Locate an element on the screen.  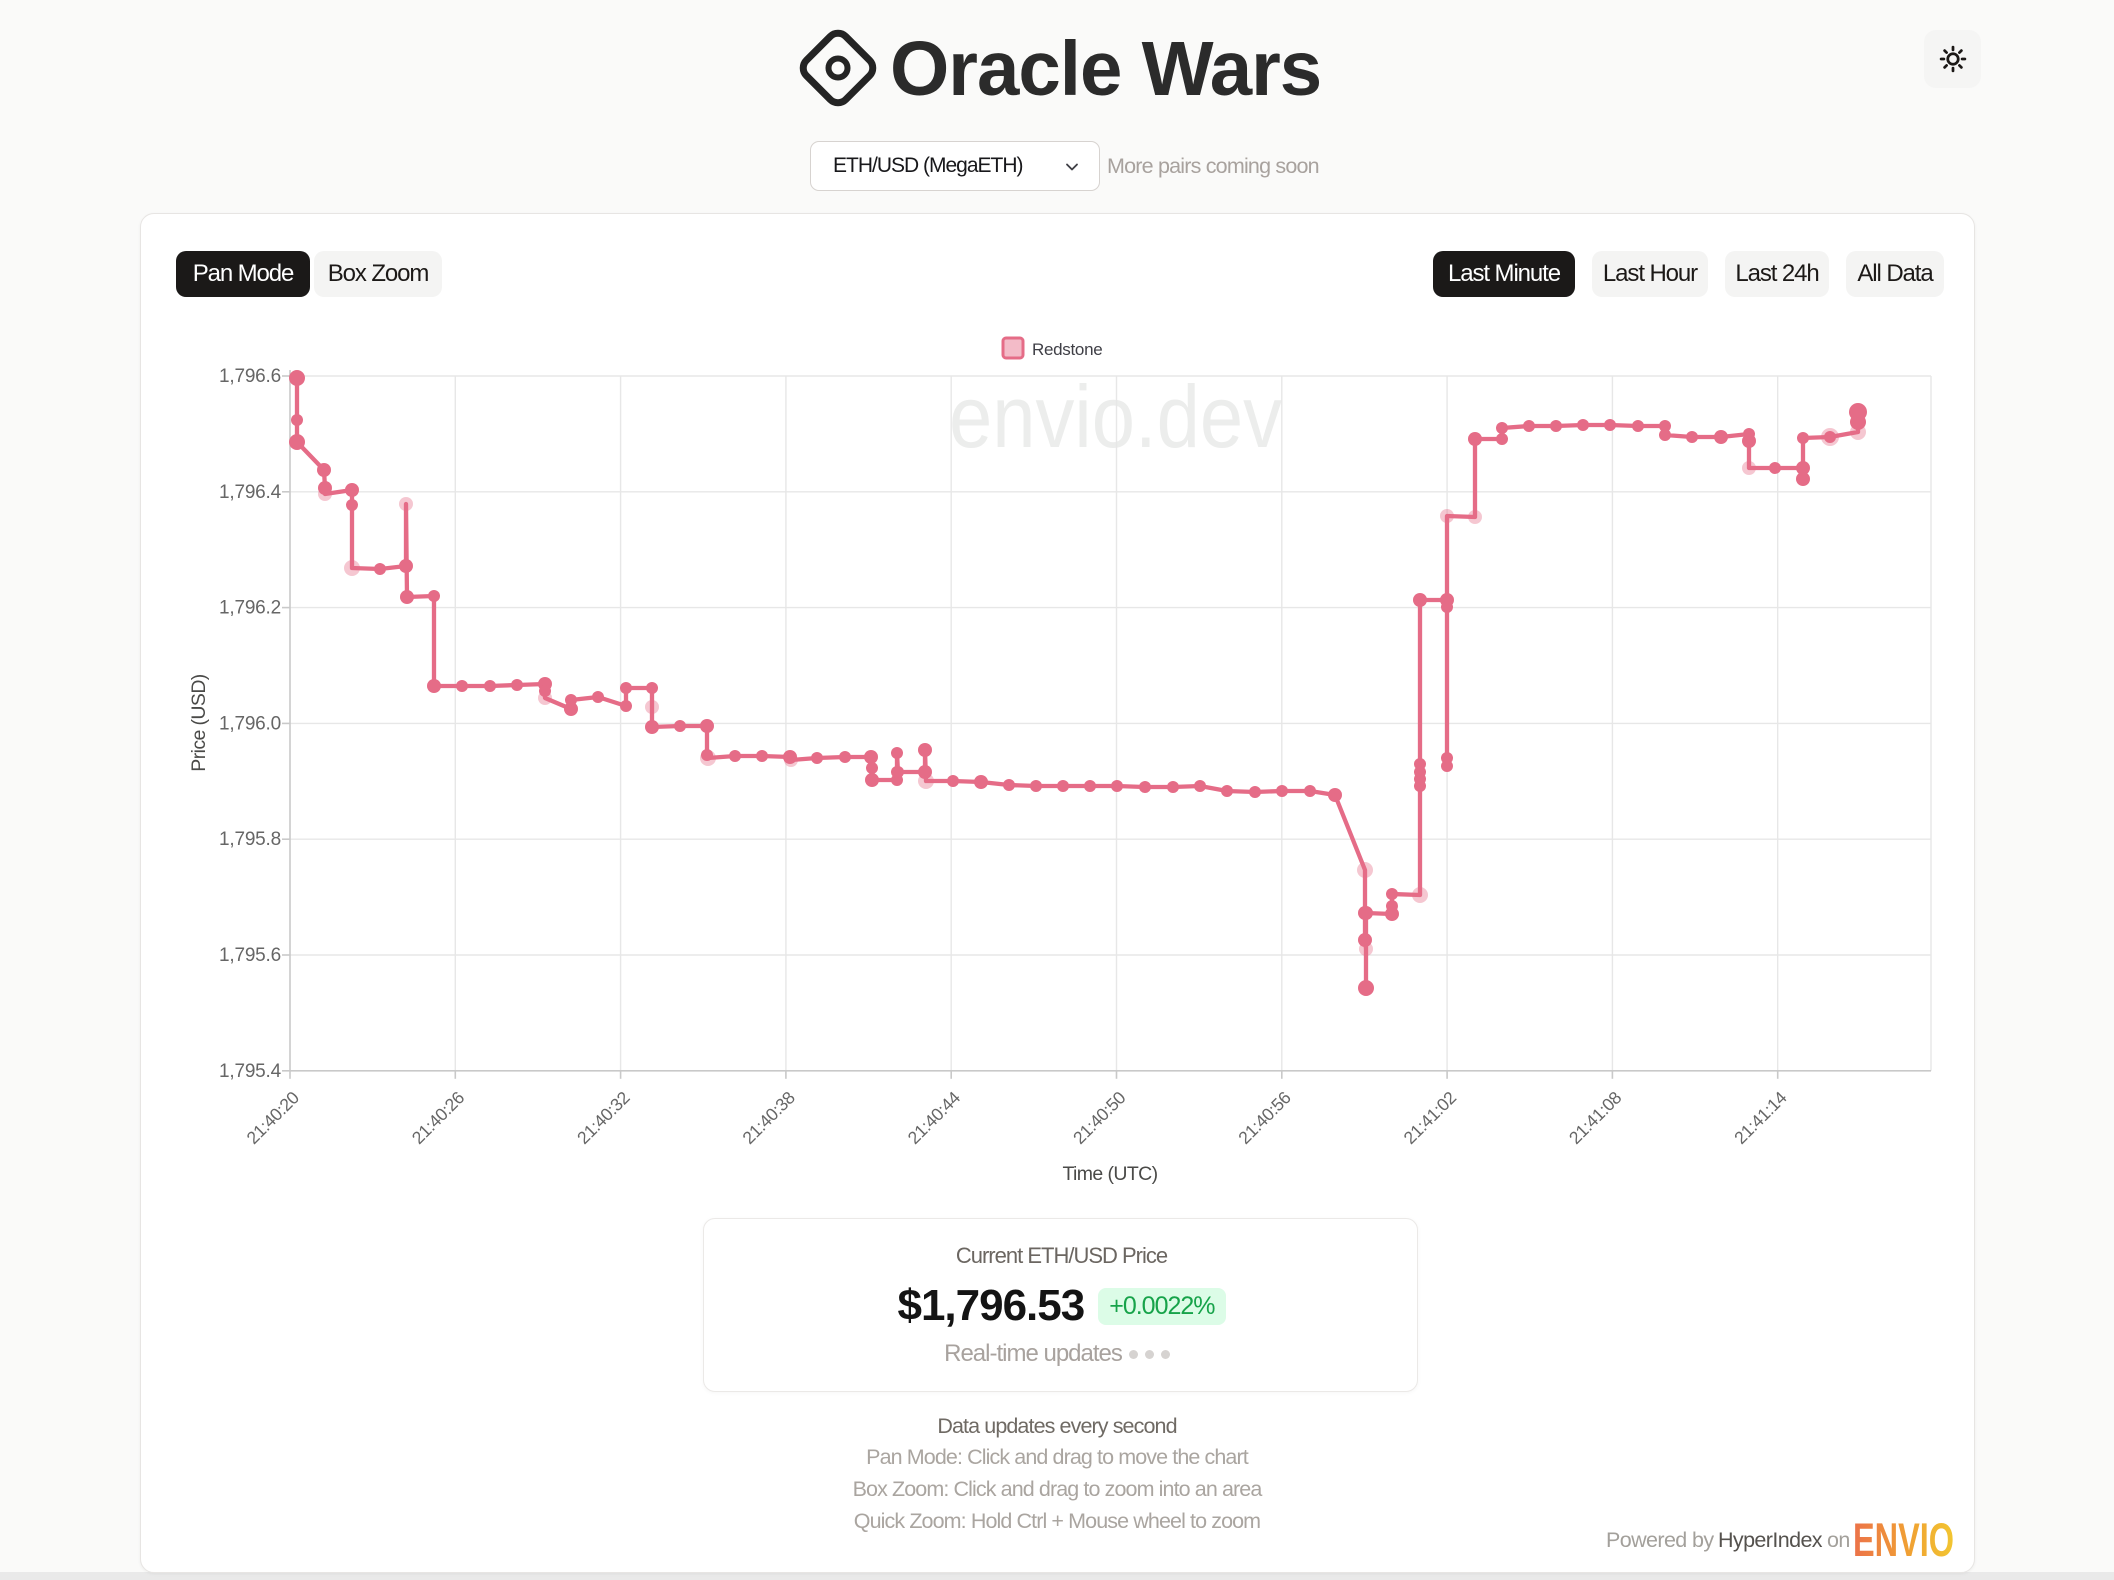
svg-text: 21:40:26 is located at coordinates (438, 1117).